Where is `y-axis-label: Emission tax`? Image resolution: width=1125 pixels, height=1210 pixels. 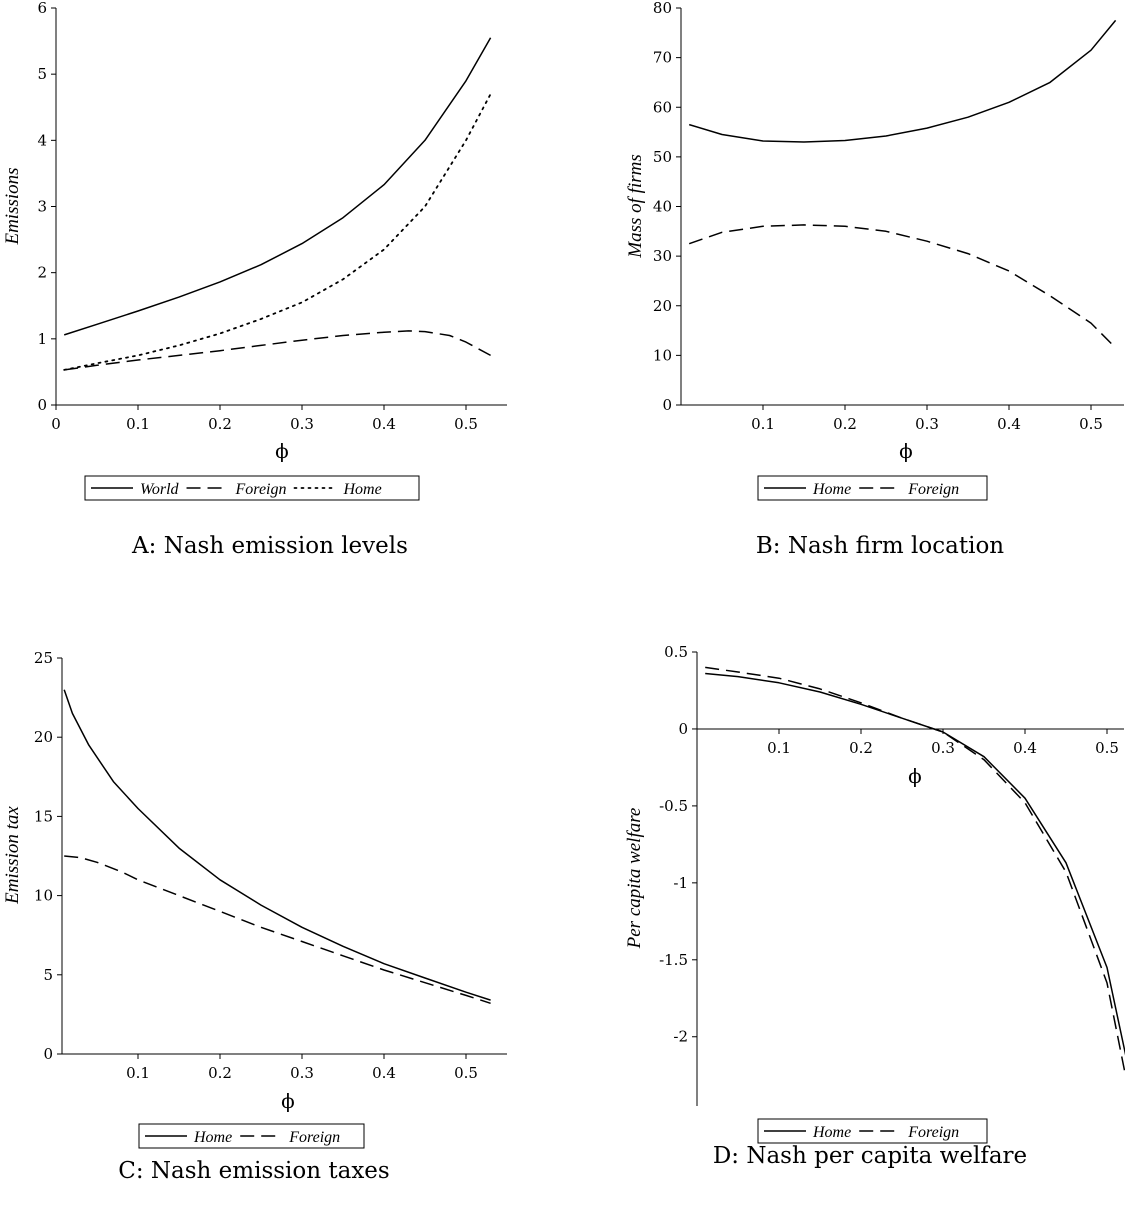
y-axis-label: Emission tax is located at coordinates (12, 855).